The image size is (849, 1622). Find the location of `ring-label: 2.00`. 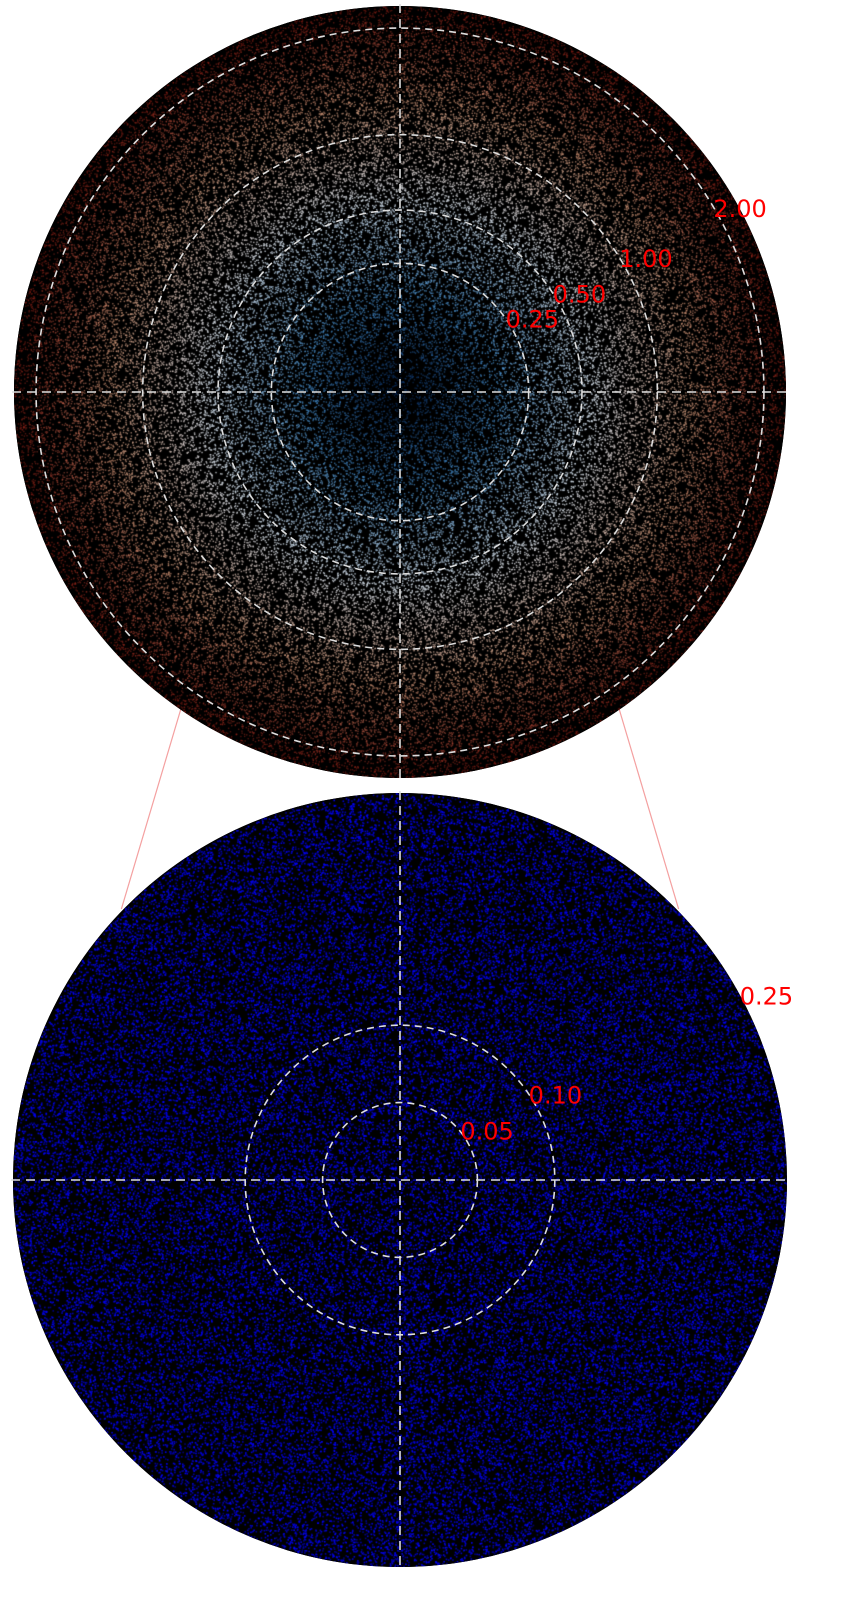

ring-label: 2.00 is located at coordinates (739, 209).